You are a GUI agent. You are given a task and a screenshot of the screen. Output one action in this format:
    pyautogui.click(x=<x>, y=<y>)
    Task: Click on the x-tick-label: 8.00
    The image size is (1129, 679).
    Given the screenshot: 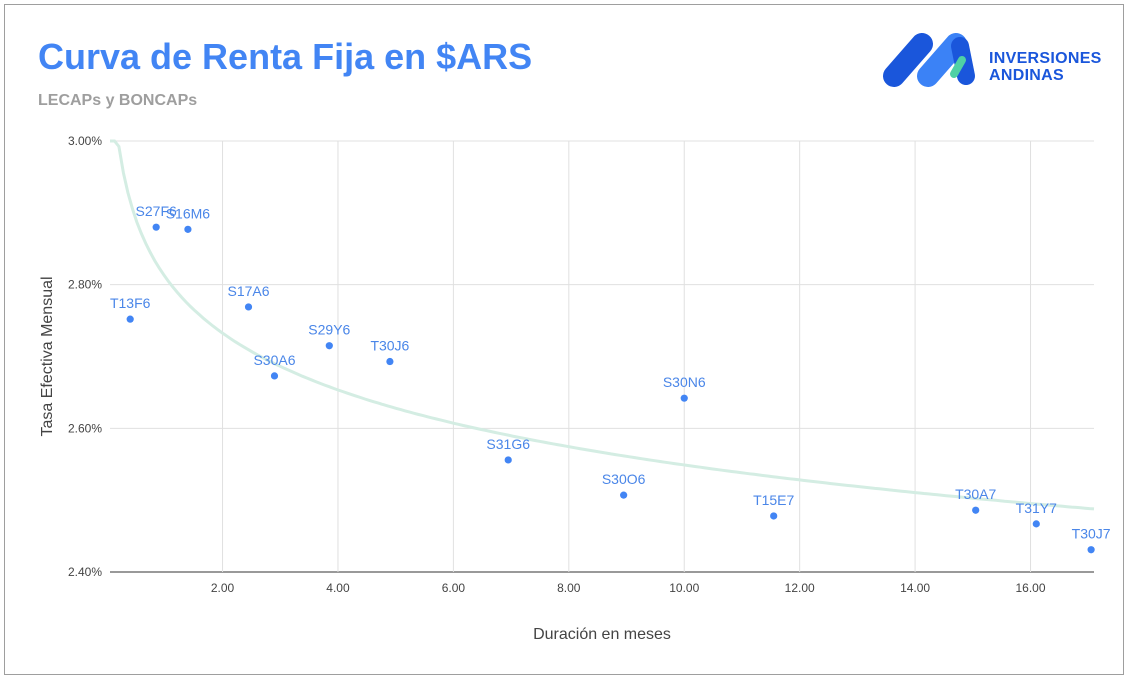 What is the action you would take?
    pyautogui.click(x=569, y=588)
    